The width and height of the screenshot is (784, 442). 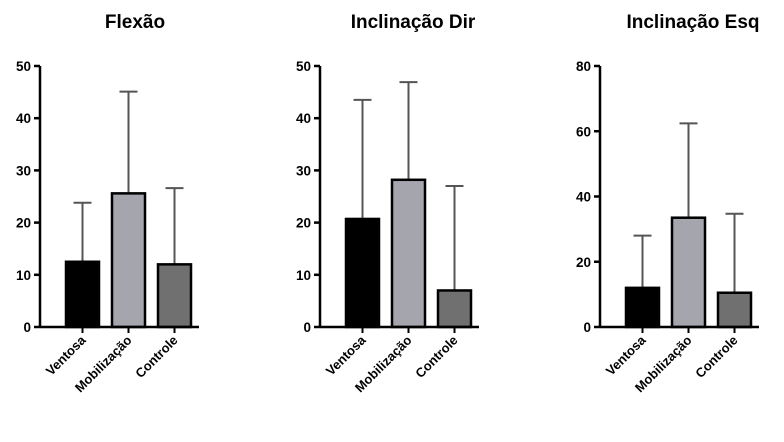 I want to click on chart-title: Inclinação Dir, so click(x=413, y=22).